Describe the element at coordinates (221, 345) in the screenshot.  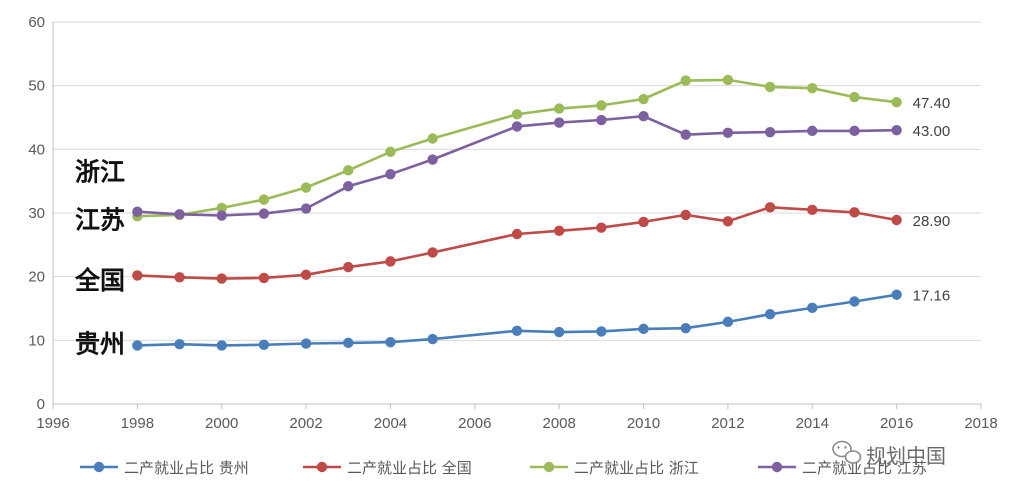
I see `series-1-point-2000` at that location.